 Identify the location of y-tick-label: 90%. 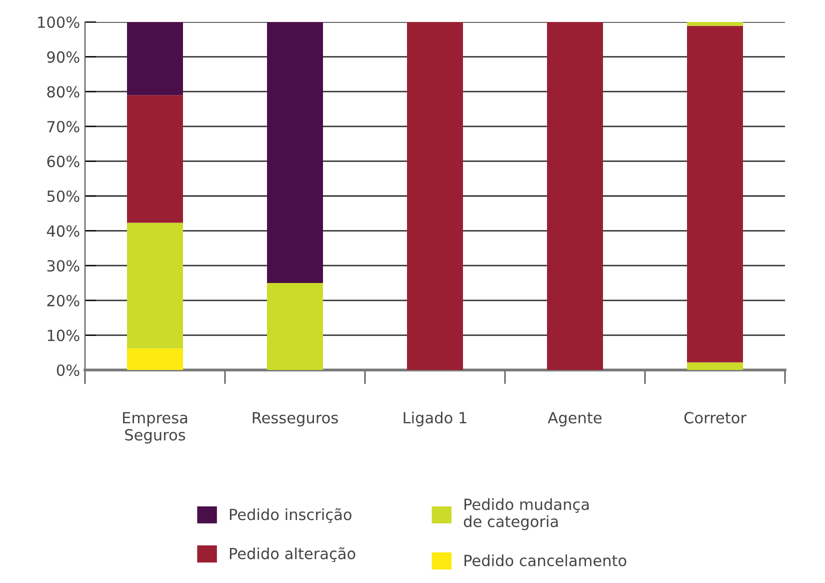
(63, 57).